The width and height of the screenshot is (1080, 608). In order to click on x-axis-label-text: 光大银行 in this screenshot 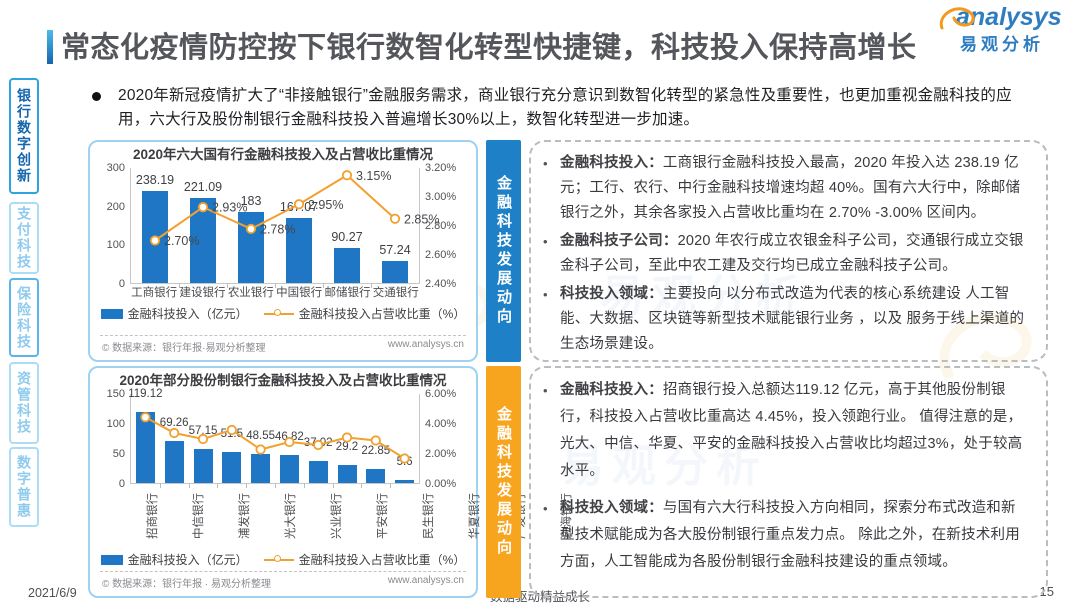, I will do `click(291, 516)`.